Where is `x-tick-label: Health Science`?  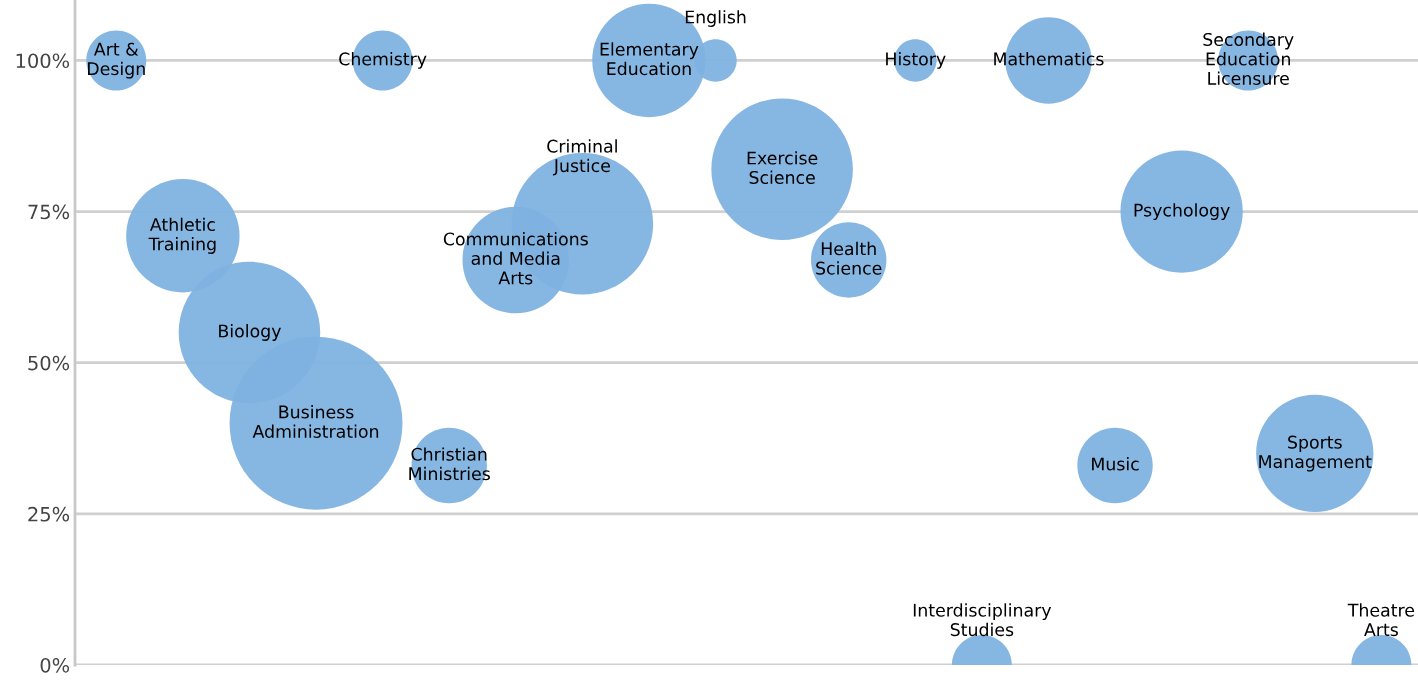
x-tick-label: Health Science is located at coordinates (849, 258).